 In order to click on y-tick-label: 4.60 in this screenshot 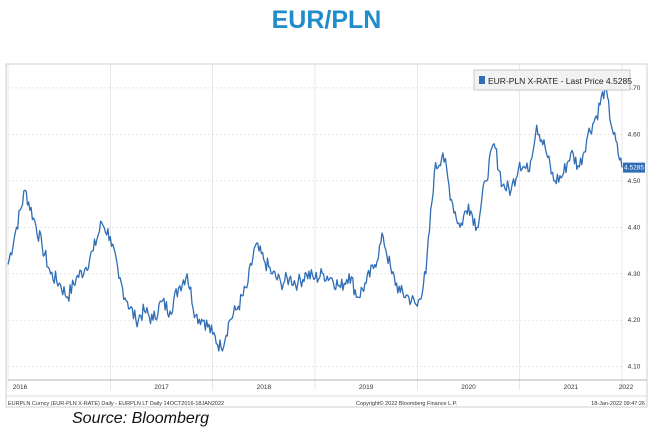, I will do `click(634, 134)`.